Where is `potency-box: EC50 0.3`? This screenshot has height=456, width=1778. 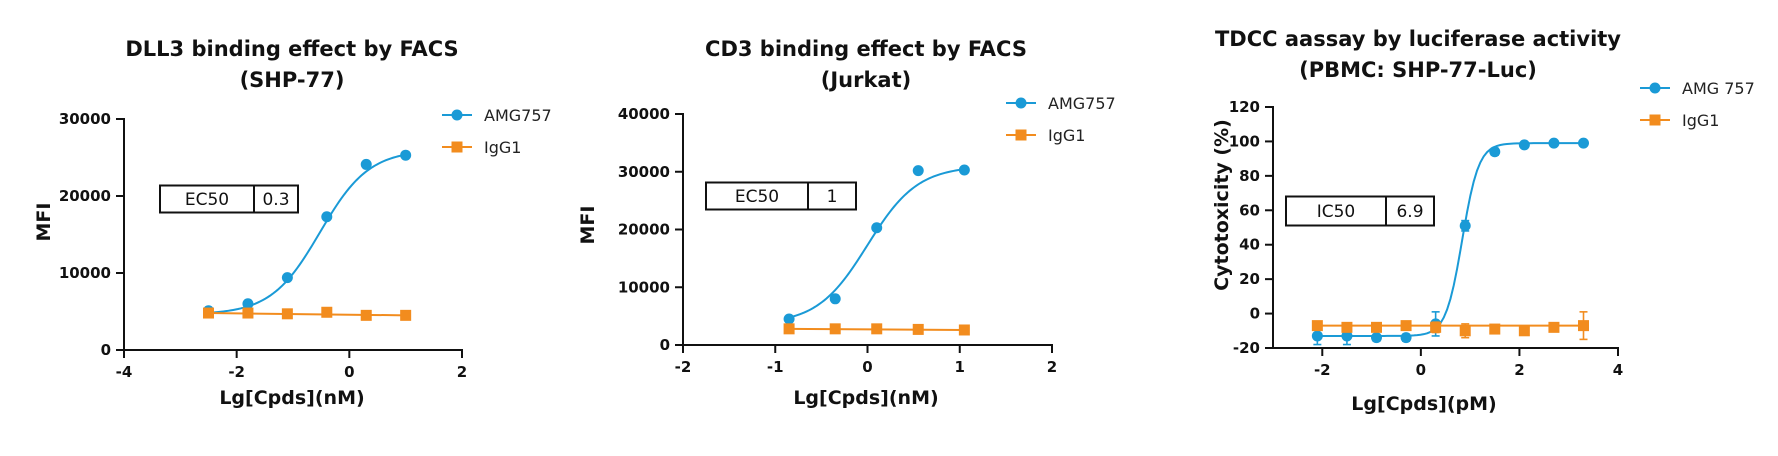 potency-box: EC50 0.3 is located at coordinates (229, 199).